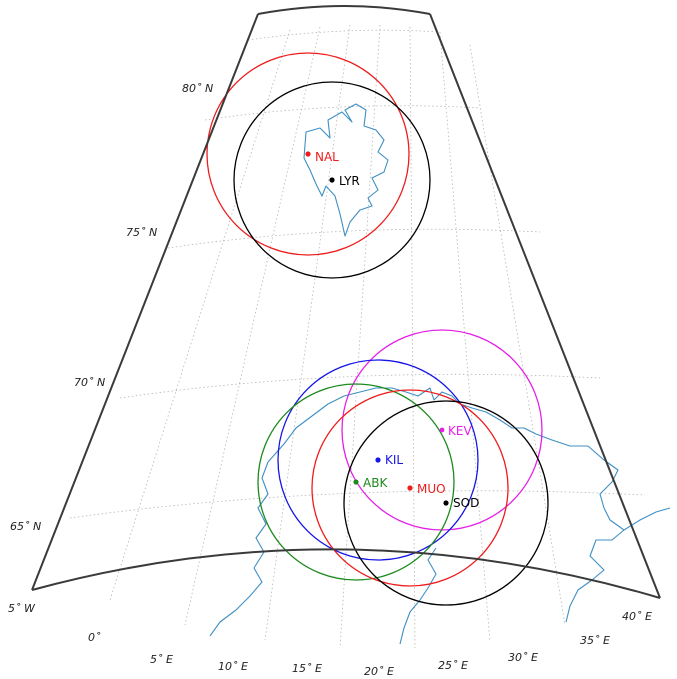  Describe the element at coordinates (233, 666) in the screenshot. I see `lon-label-10e: 10˚ E` at that location.